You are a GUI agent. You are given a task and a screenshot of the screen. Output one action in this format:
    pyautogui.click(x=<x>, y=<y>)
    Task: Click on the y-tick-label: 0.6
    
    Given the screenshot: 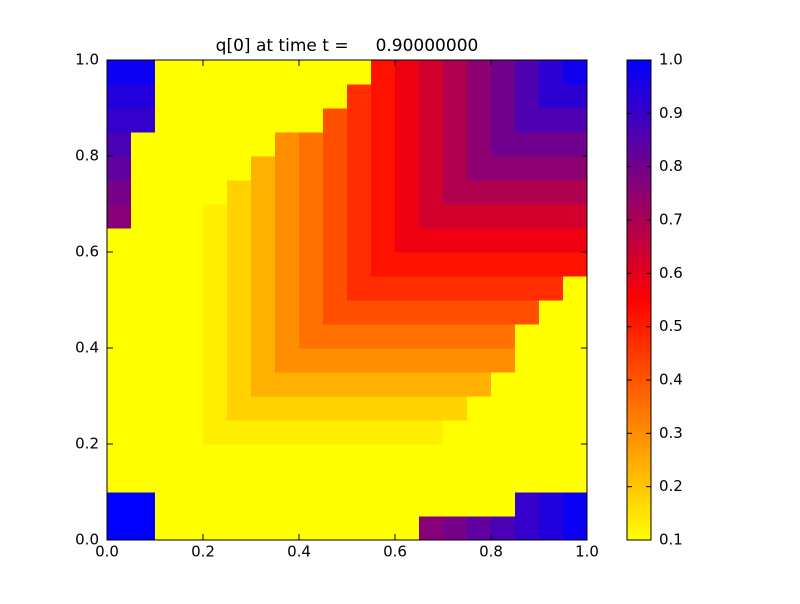 What is the action you would take?
    pyautogui.click(x=87, y=252)
    